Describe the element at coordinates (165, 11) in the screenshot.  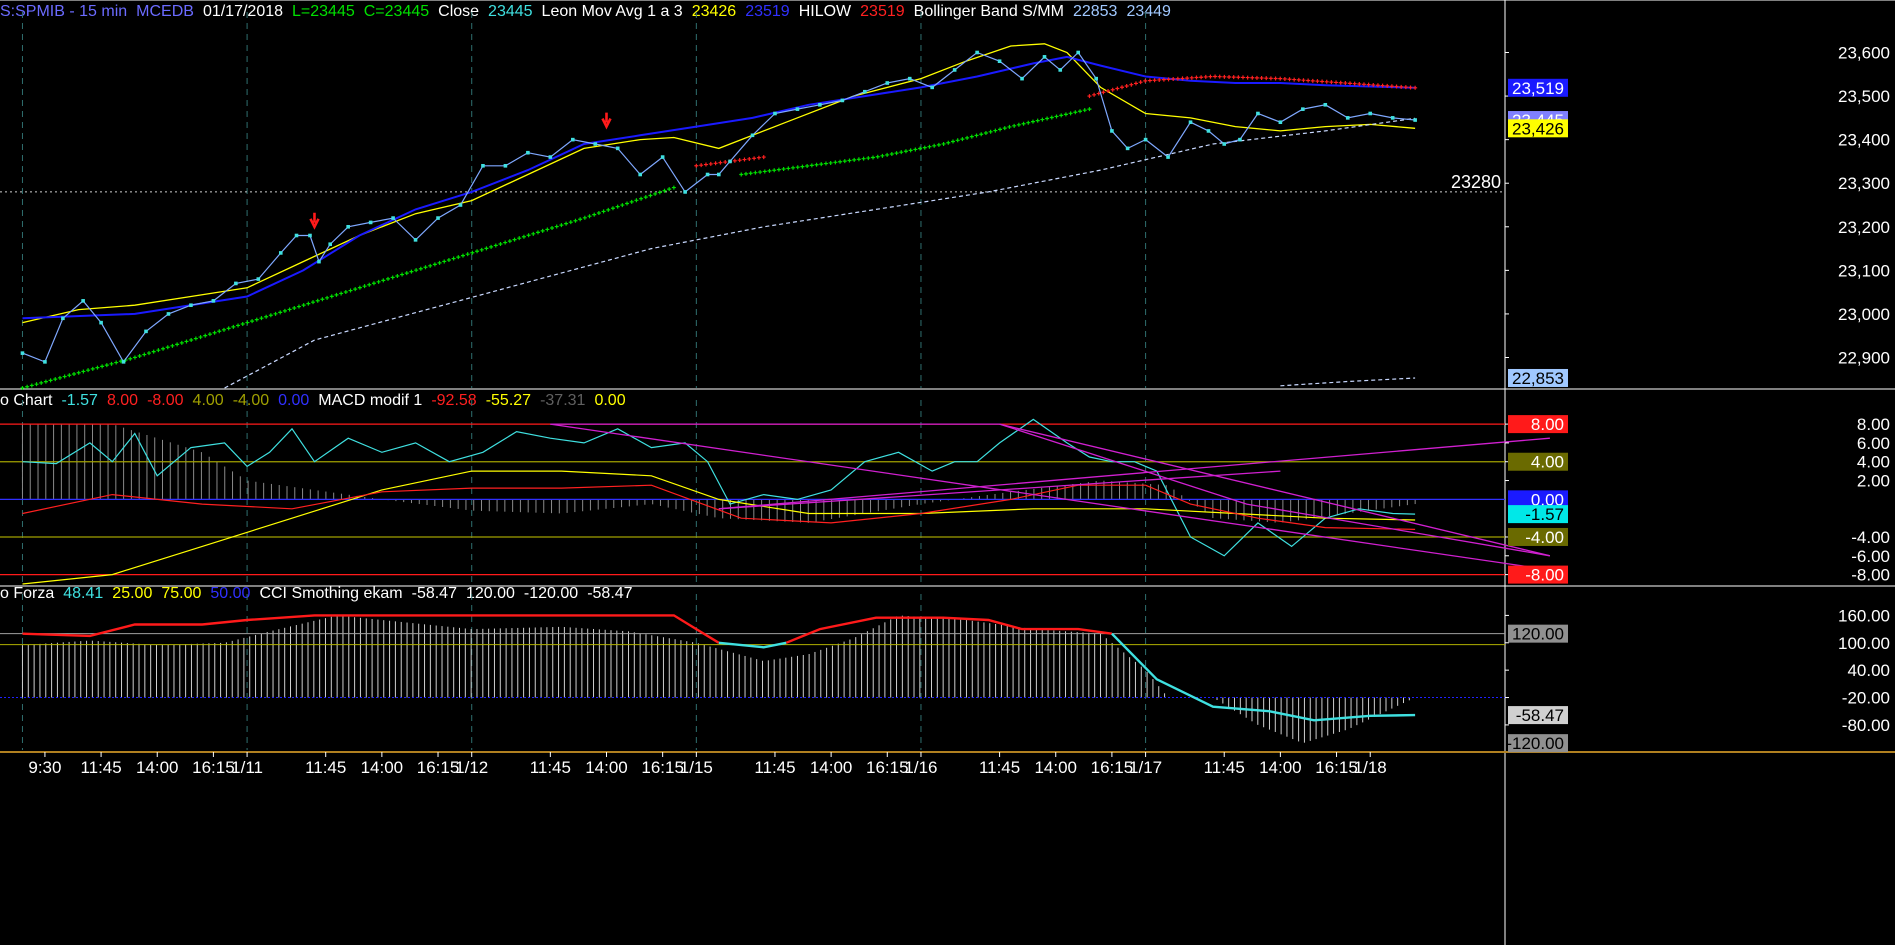
I see `price-legend-item: MCEDB` at that location.